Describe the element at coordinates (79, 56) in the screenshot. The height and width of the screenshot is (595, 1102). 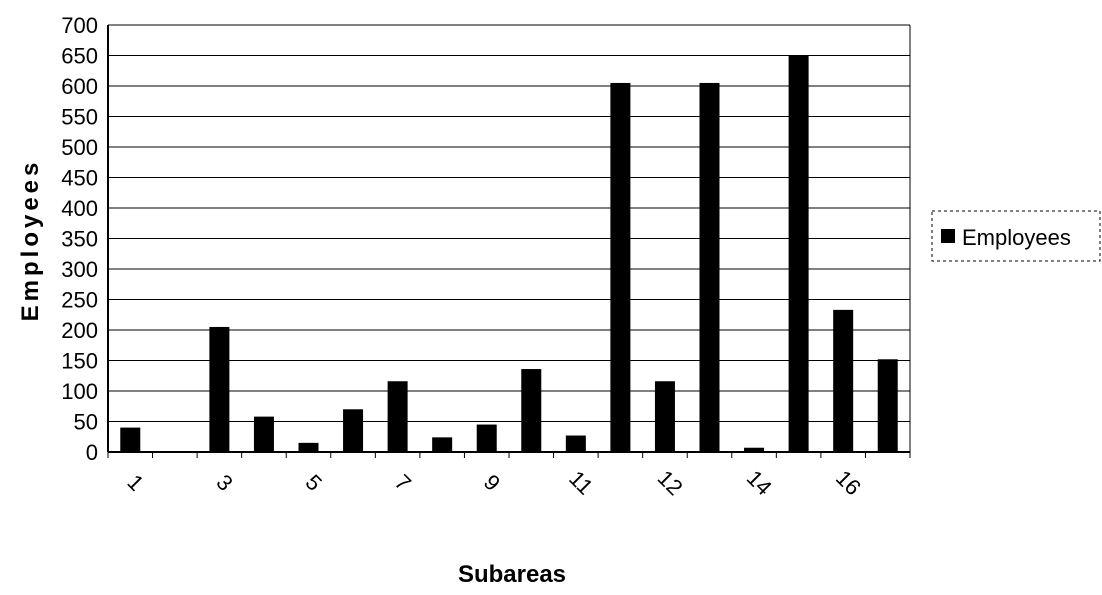
I see `y-tick-label: 650` at that location.